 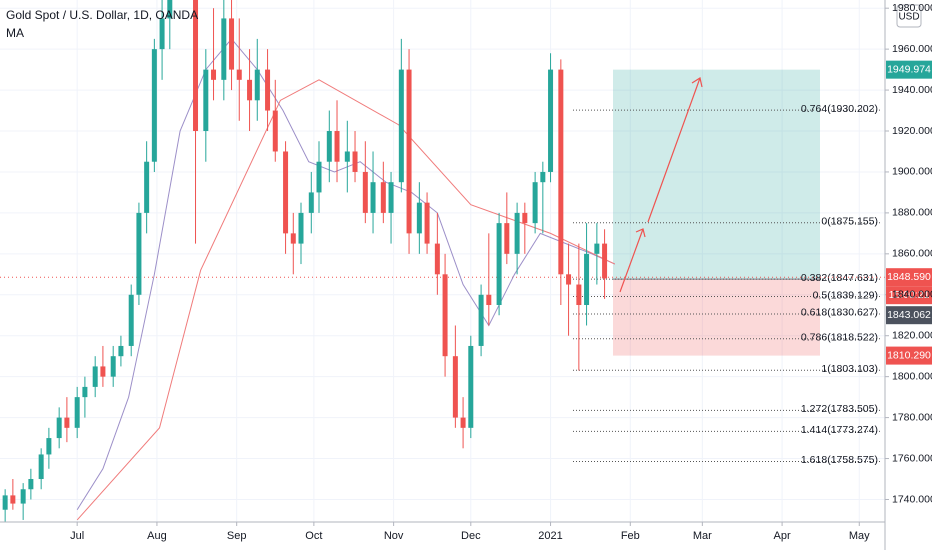 I want to click on stop-zone, so click(x=716, y=317).